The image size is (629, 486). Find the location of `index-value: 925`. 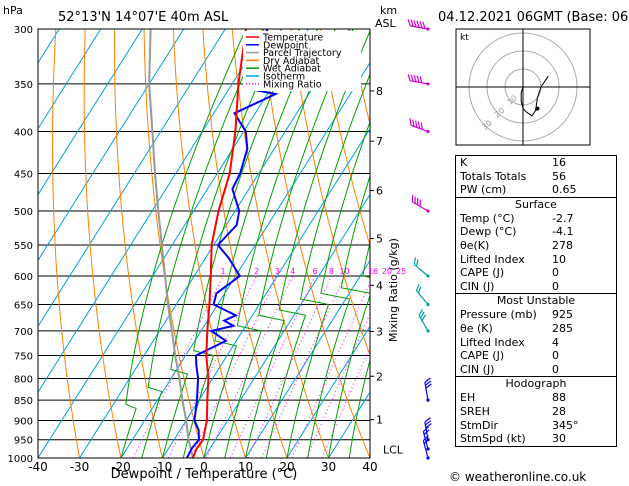

index-value: 925 is located at coordinates (562, 315).